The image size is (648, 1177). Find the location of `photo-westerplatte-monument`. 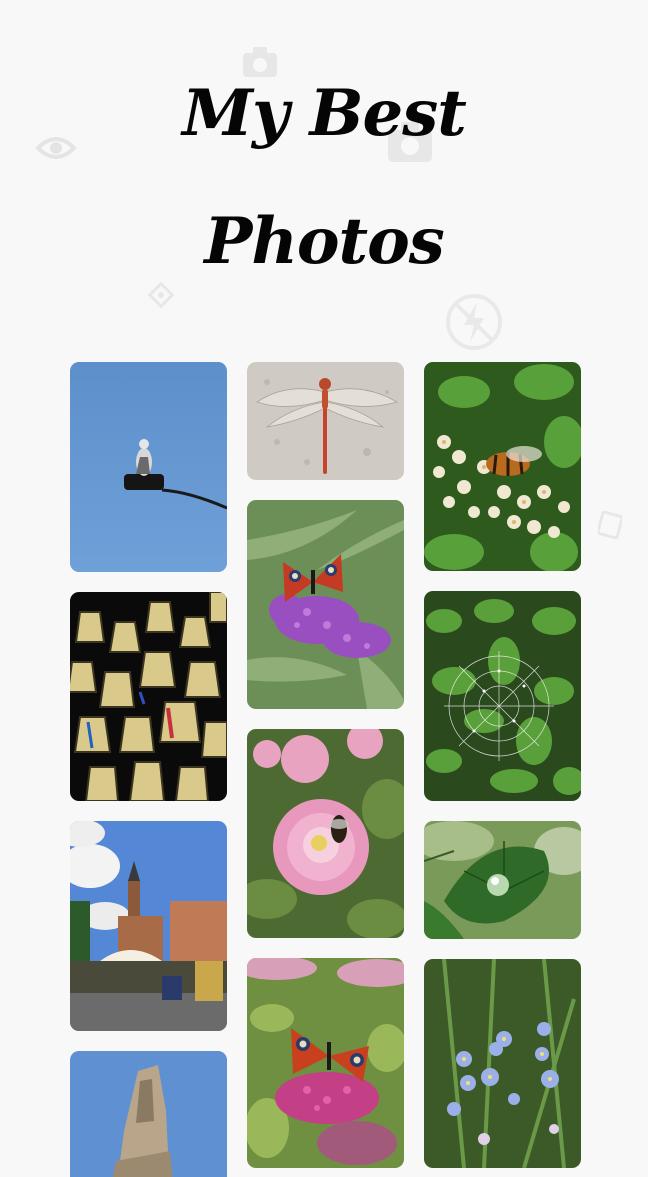

photo-westerplatte-monument is located at coordinates (148, 1114).